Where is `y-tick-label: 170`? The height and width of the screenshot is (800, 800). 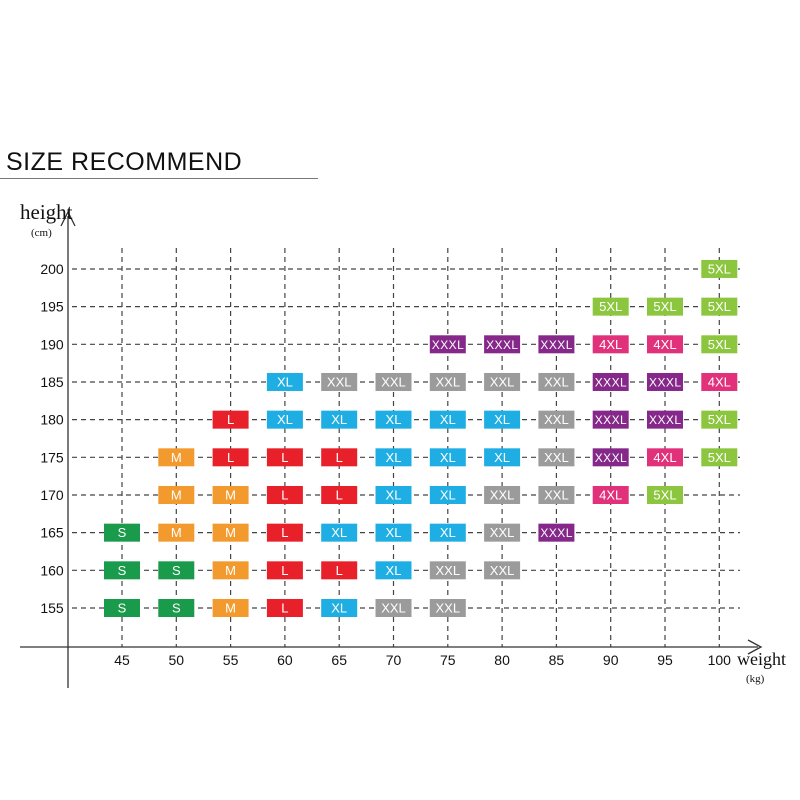 y-tick-label: 170 is located at coordinates (52, 495).